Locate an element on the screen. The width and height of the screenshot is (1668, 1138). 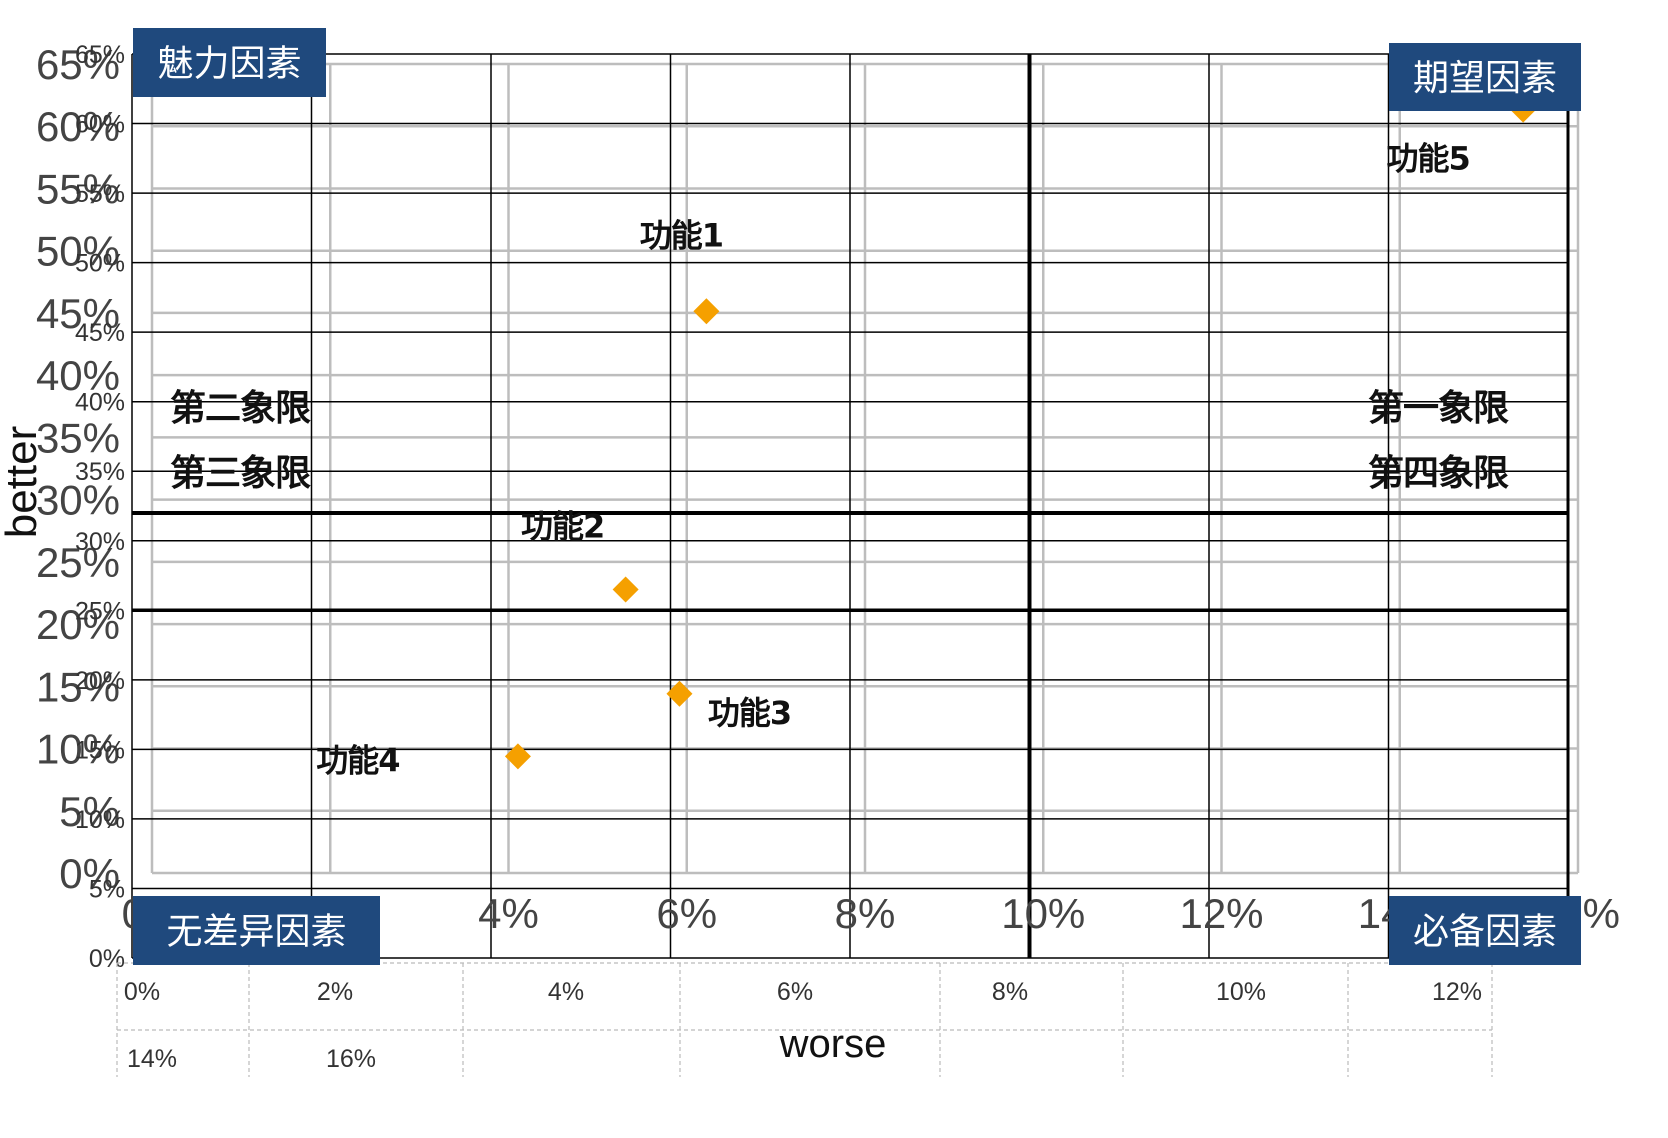
y-tick-large: 15% is located at coordinates (78, 686).